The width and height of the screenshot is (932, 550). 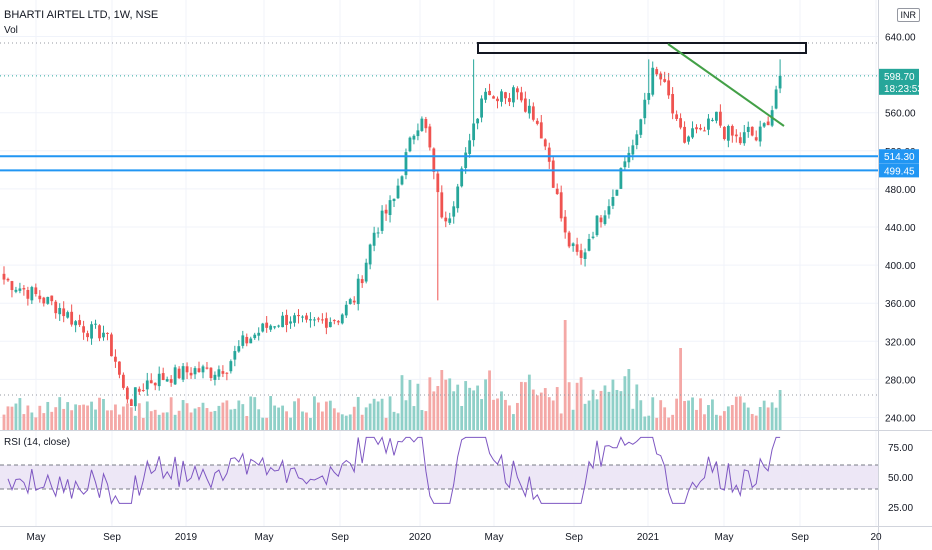 What do you see at coordinates (340, 537) in the screenshot?
I see `time-tick-label: Sep` at bounding box center [340, 537].